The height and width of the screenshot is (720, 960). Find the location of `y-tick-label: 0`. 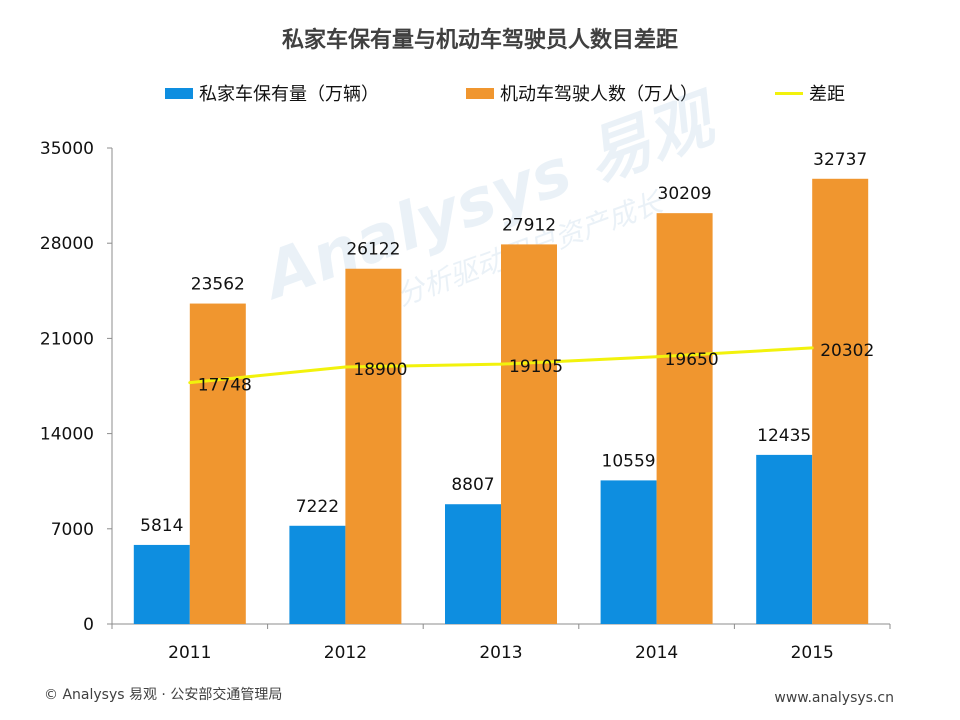

y-tick-label: 0 is located at coordinates (88, 625).